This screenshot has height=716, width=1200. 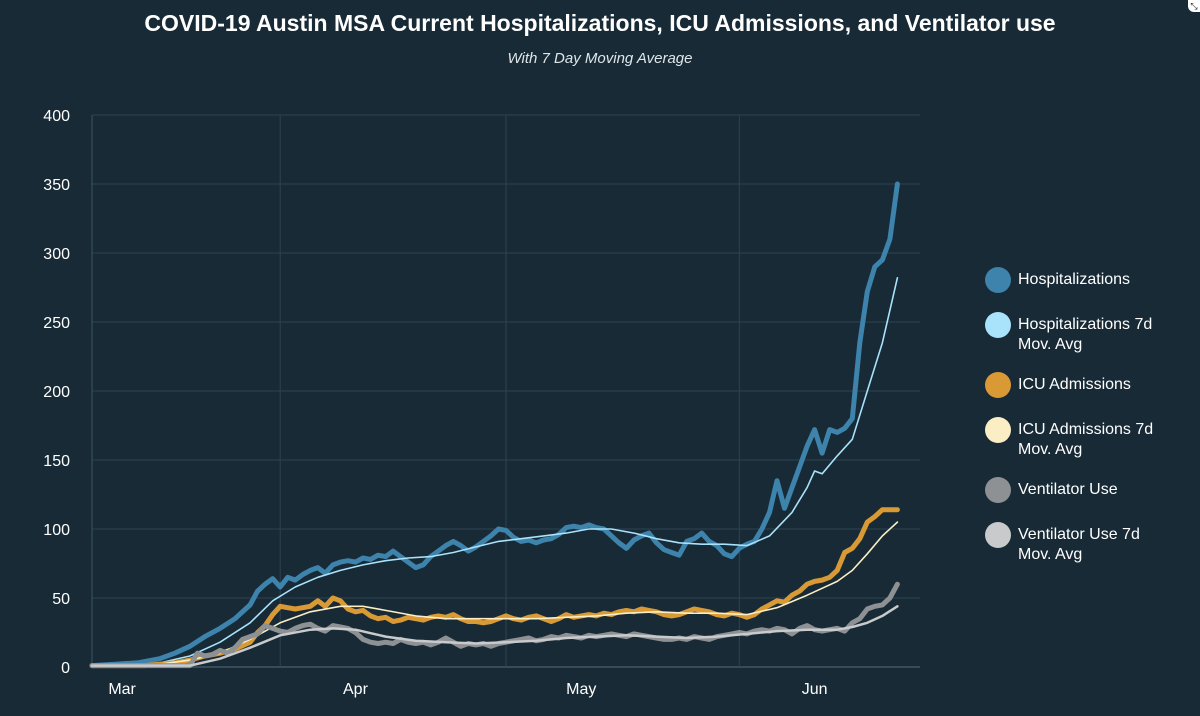 I want to click on y-tick-label: 250, so click(x=56, y=323).